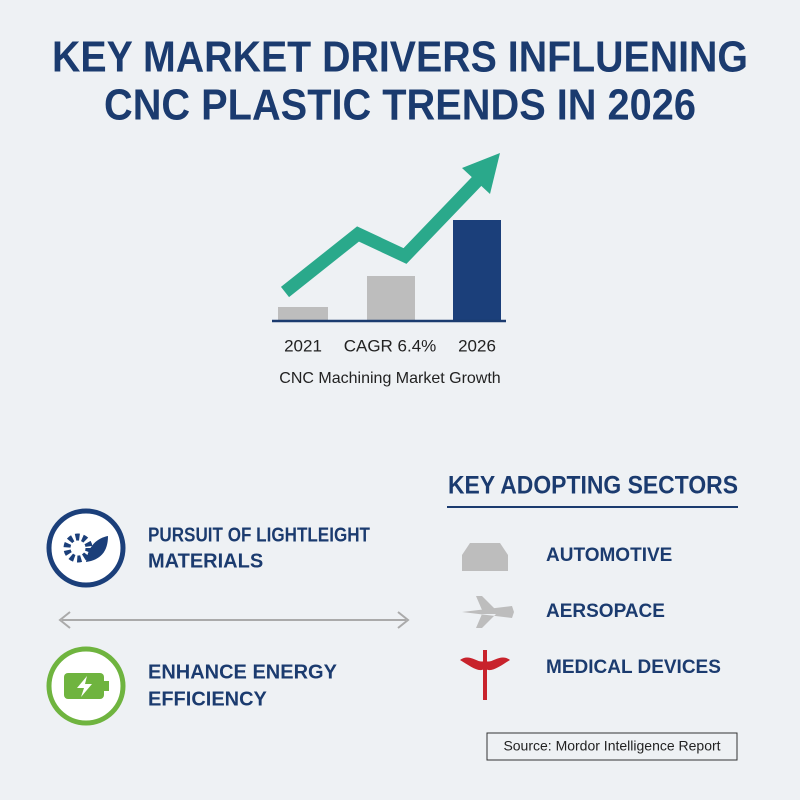 This screenshot has height=800, width=800. Describe the element at coordinates (485, 557) in the screenshot. I see `car-icon` at that location.